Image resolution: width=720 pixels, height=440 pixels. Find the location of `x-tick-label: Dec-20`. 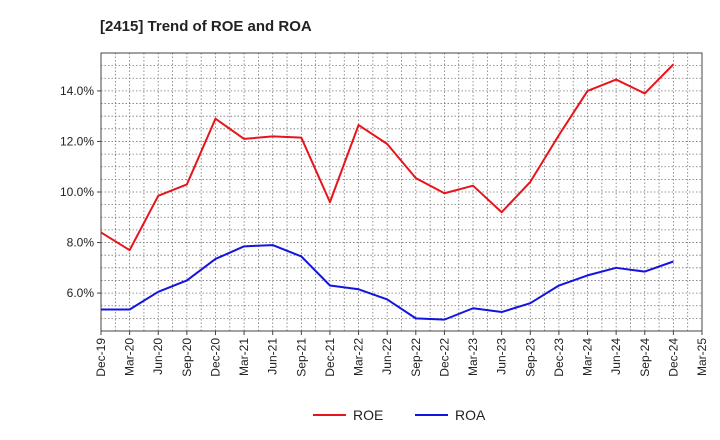

x-tick-label: Dec-20 is located at coordinates (215, 357).